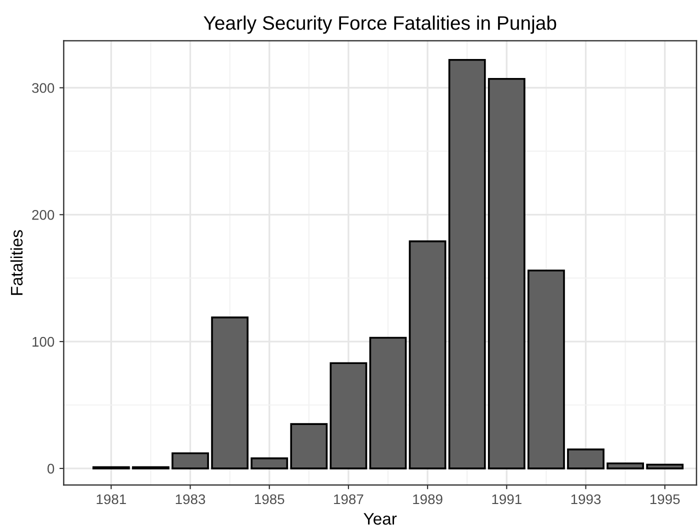 This screenshot has width=700, height=530. I want to click on x-tick-label: 1995, so click(665, 499).